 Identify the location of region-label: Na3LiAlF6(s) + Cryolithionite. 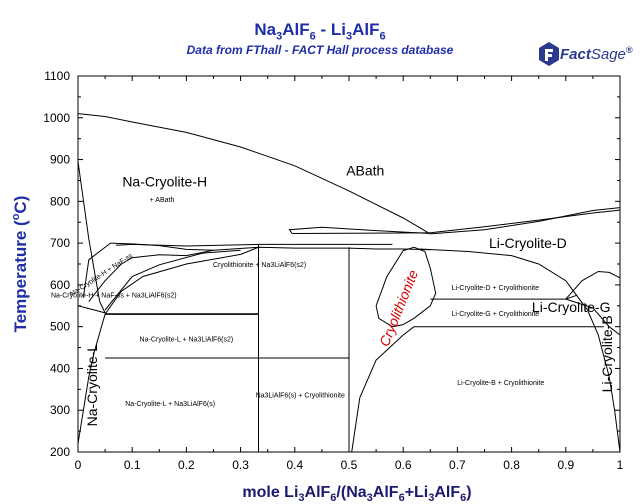
(300, 396).